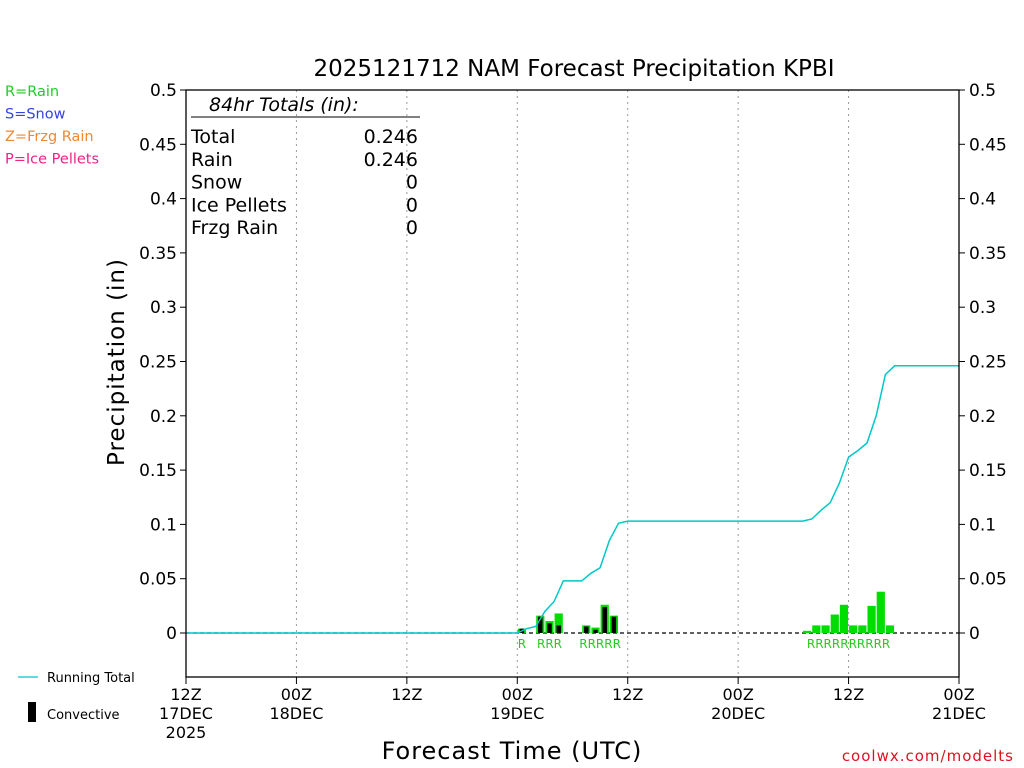  I want to click on y-axis-left: 0 0.05 0.1 0.15 0.2 0.25 0.3 0.35 0.4 0.45 0.5, so click(162, 362).